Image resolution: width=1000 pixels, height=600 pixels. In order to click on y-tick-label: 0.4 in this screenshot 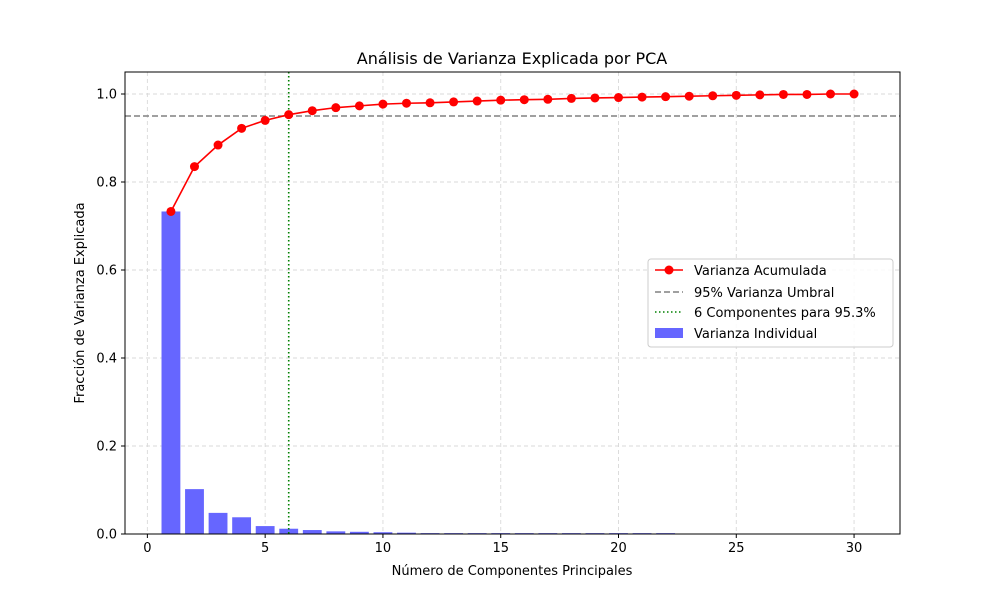, I will do `click(106, 359)`.